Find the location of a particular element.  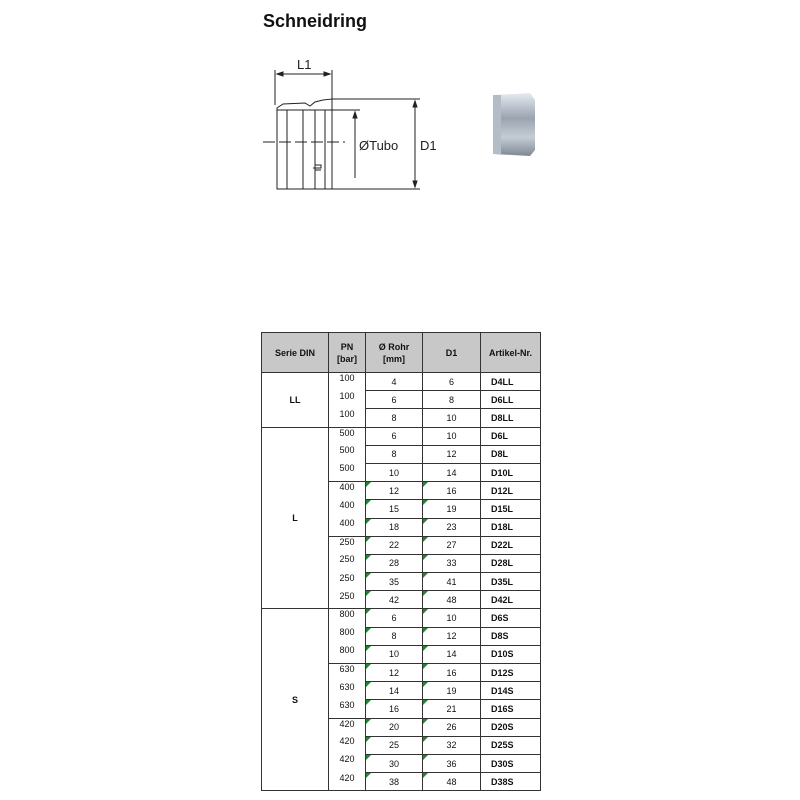

artikel-cell: D10S is located at coordinates (510, 654).